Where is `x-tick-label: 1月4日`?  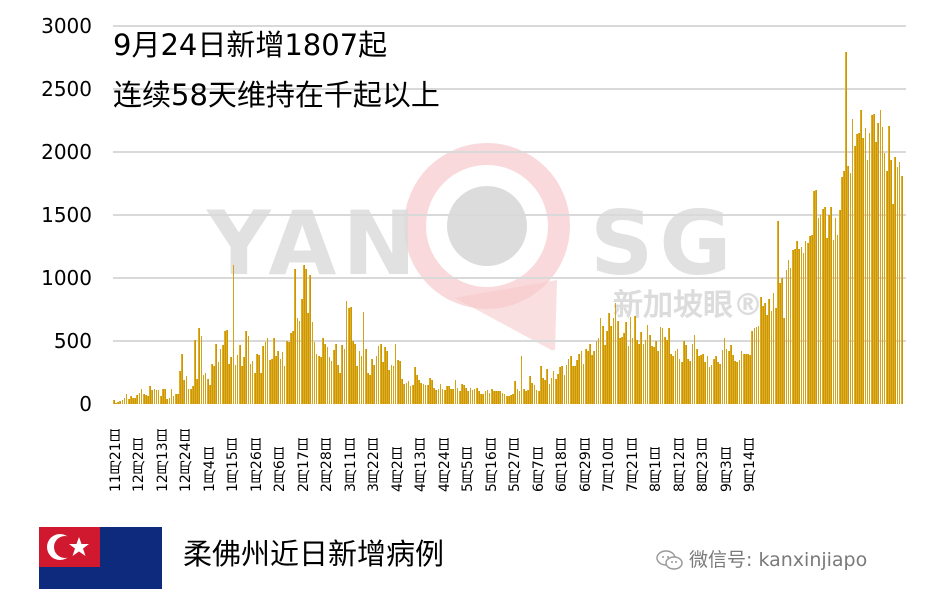 x-tick-label: 1月4日 is located at coordinates (209, 469).